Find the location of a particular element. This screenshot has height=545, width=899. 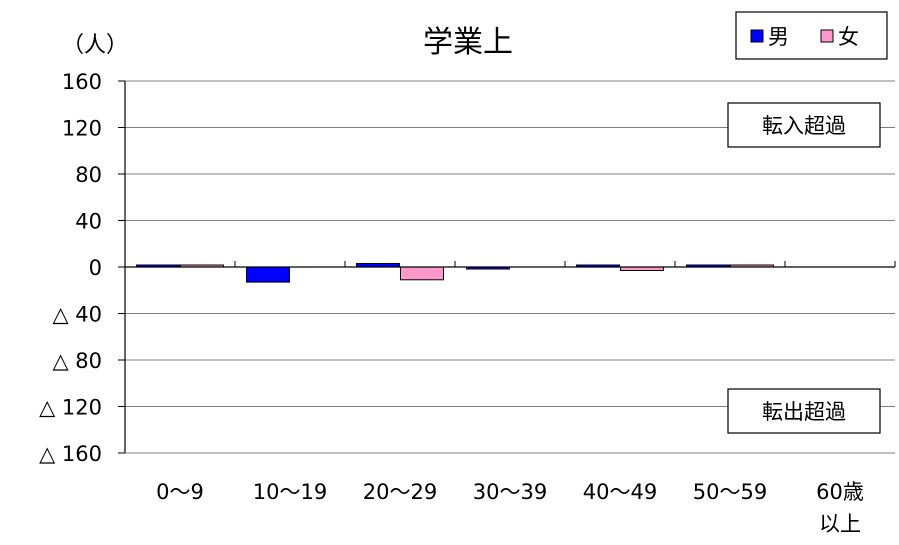

x-tick-label: 40～49 is located at coordinates (620, 492).